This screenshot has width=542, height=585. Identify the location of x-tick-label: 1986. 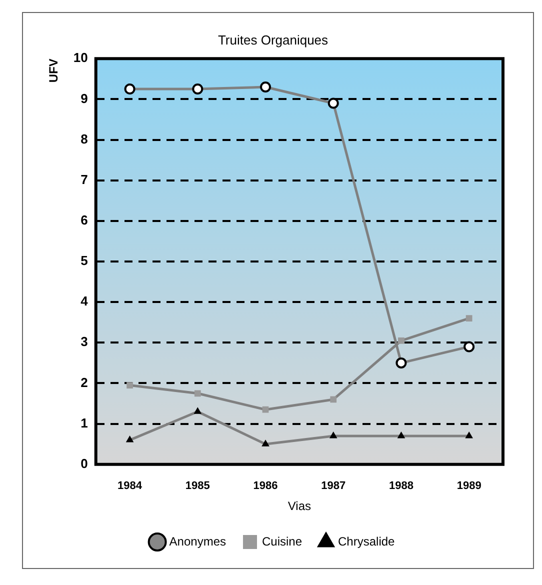
(265, 486).